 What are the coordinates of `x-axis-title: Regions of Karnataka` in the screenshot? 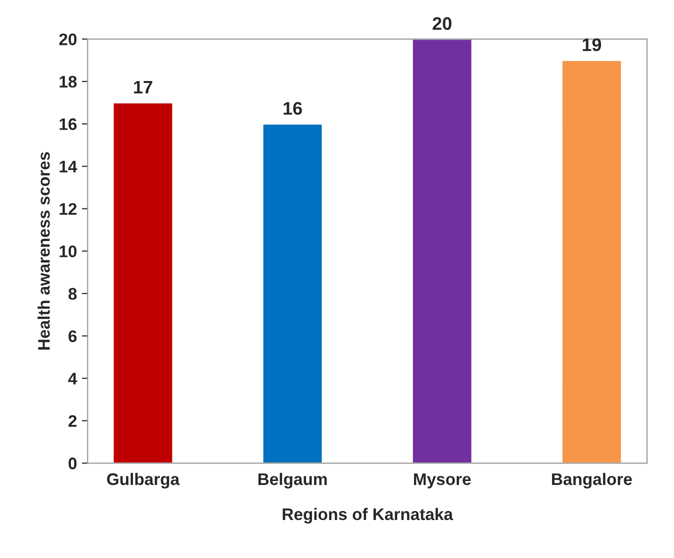 It's located at (368, 516).